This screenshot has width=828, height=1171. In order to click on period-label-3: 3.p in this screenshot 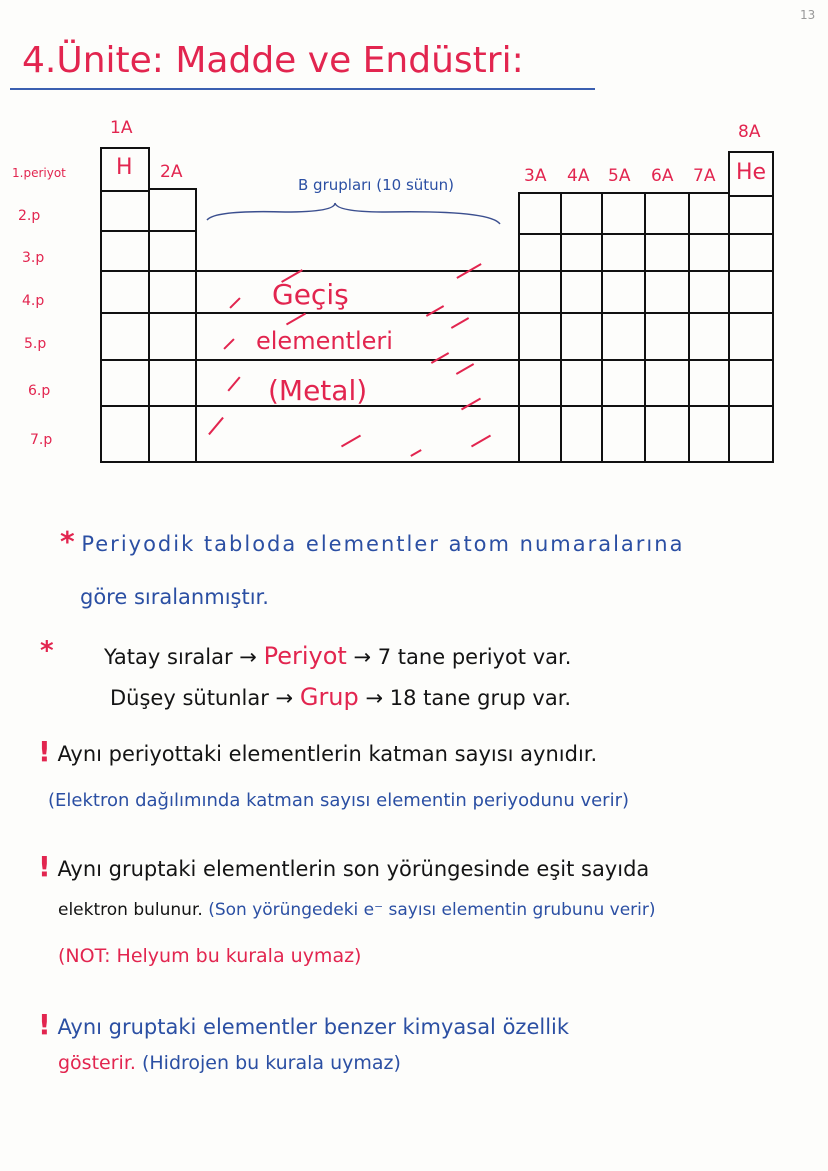, I will do `click(33, 258)`.